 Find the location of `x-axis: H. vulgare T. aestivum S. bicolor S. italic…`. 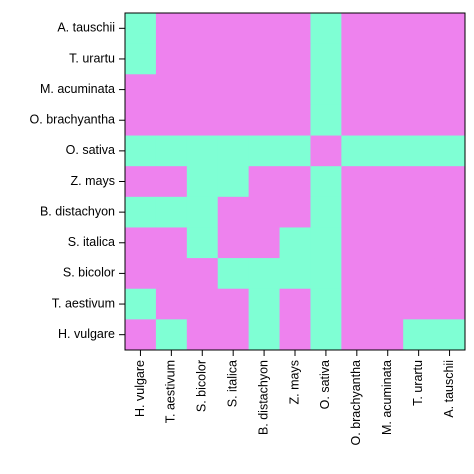

x-axis: H. vulgare T. aestivum S. bicolor S. italic… is located at coordinates (294, 397).